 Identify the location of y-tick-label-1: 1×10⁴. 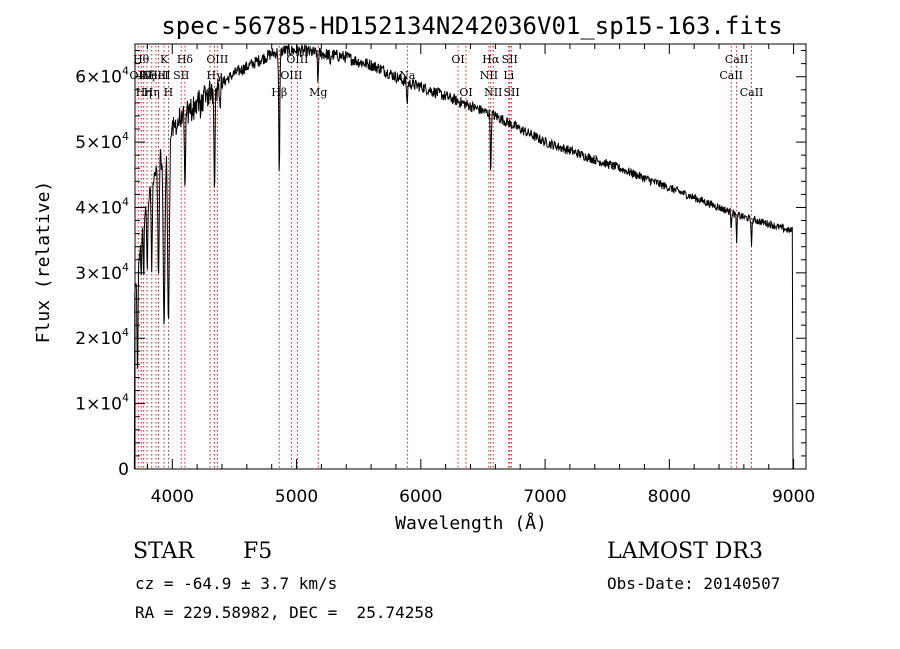
(102, 403).